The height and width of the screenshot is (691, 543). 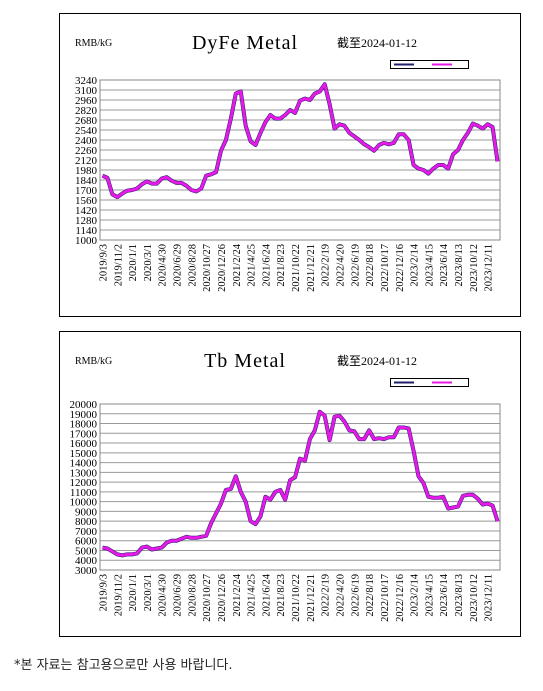 What do you see at coordinates (355, 595) in the screenshot?
I see `x-tick-label: 2022/6/19` at bounding box center [355, 595].